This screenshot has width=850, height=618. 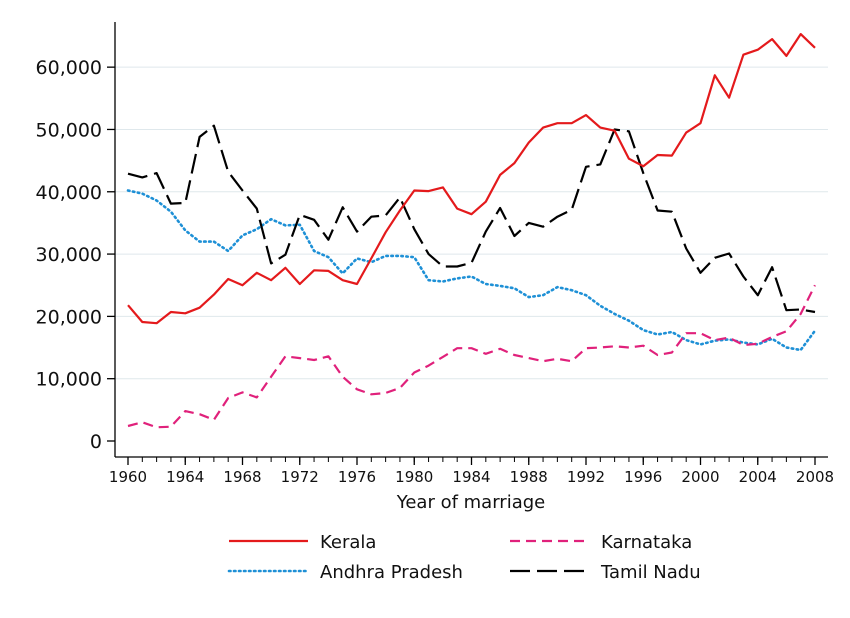 I want to click on legend-label-karnataka: Karnataka, so click(x=646, y=542).